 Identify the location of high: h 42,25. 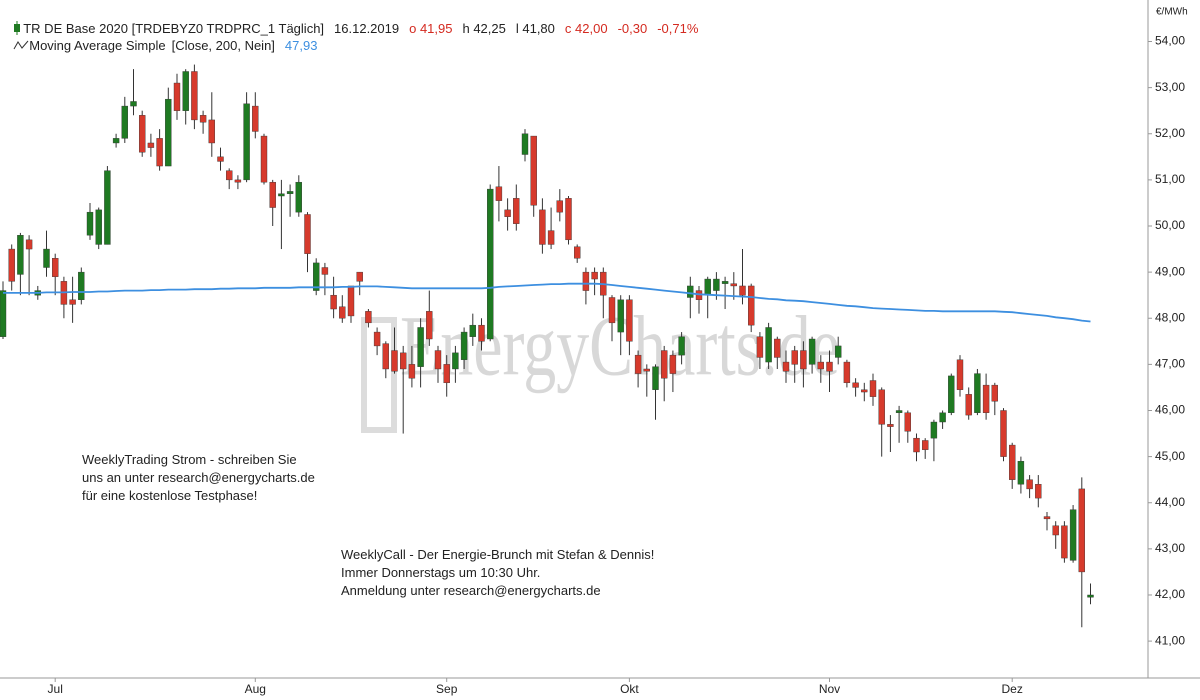
(484, 28).